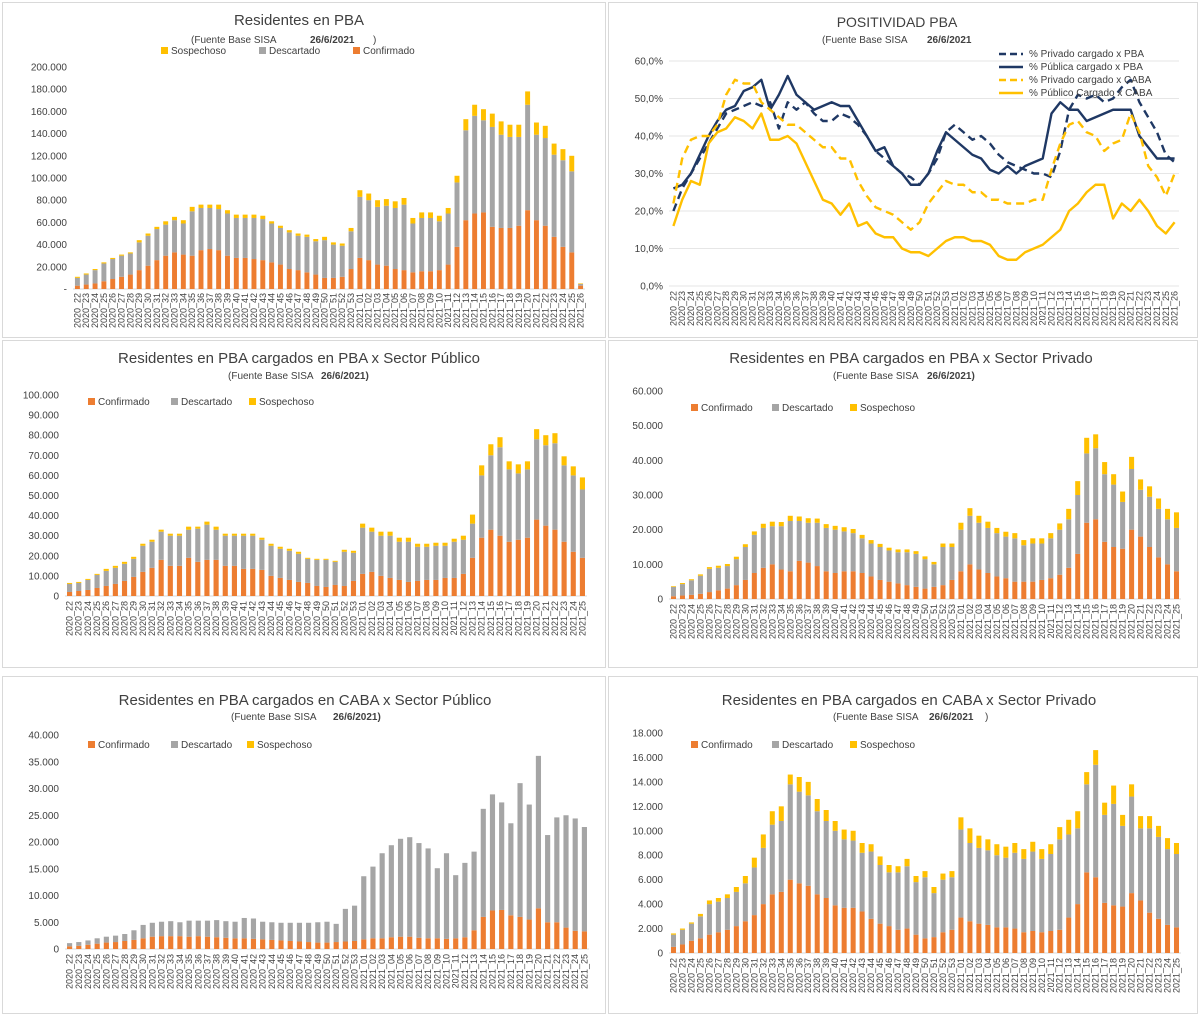  Describe the element at coordinates (374, 40) in the screenshot. I see `chart-source-close: )` at that location.